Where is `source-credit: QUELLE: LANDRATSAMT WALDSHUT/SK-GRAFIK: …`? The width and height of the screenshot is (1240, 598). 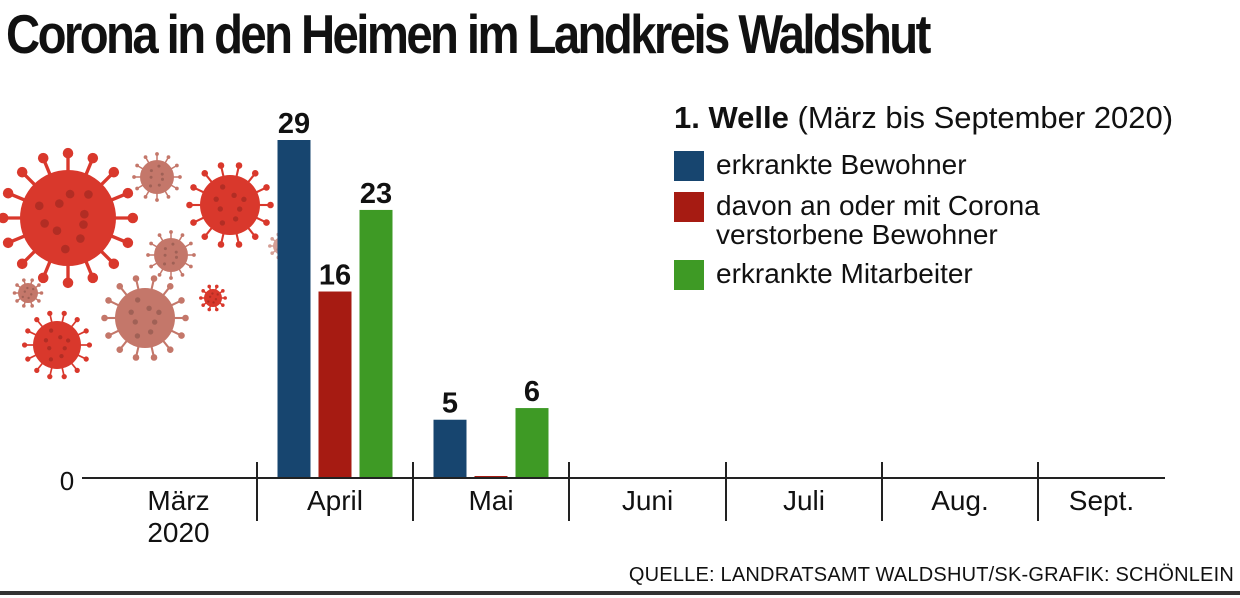
source-credit: QUELLE: LANDRATSAMT WALDSHUT/SK-GRAFIK: … is located at coordinates (931, 575).